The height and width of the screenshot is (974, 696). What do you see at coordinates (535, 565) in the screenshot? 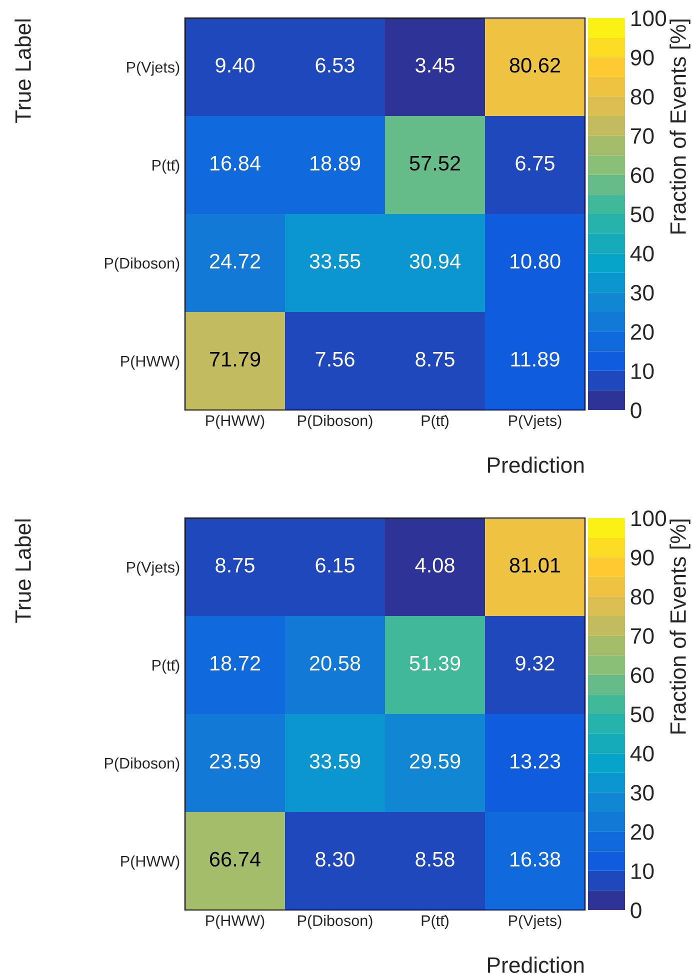
I see `data-label: 81.01` at bounding box center [535, 565].